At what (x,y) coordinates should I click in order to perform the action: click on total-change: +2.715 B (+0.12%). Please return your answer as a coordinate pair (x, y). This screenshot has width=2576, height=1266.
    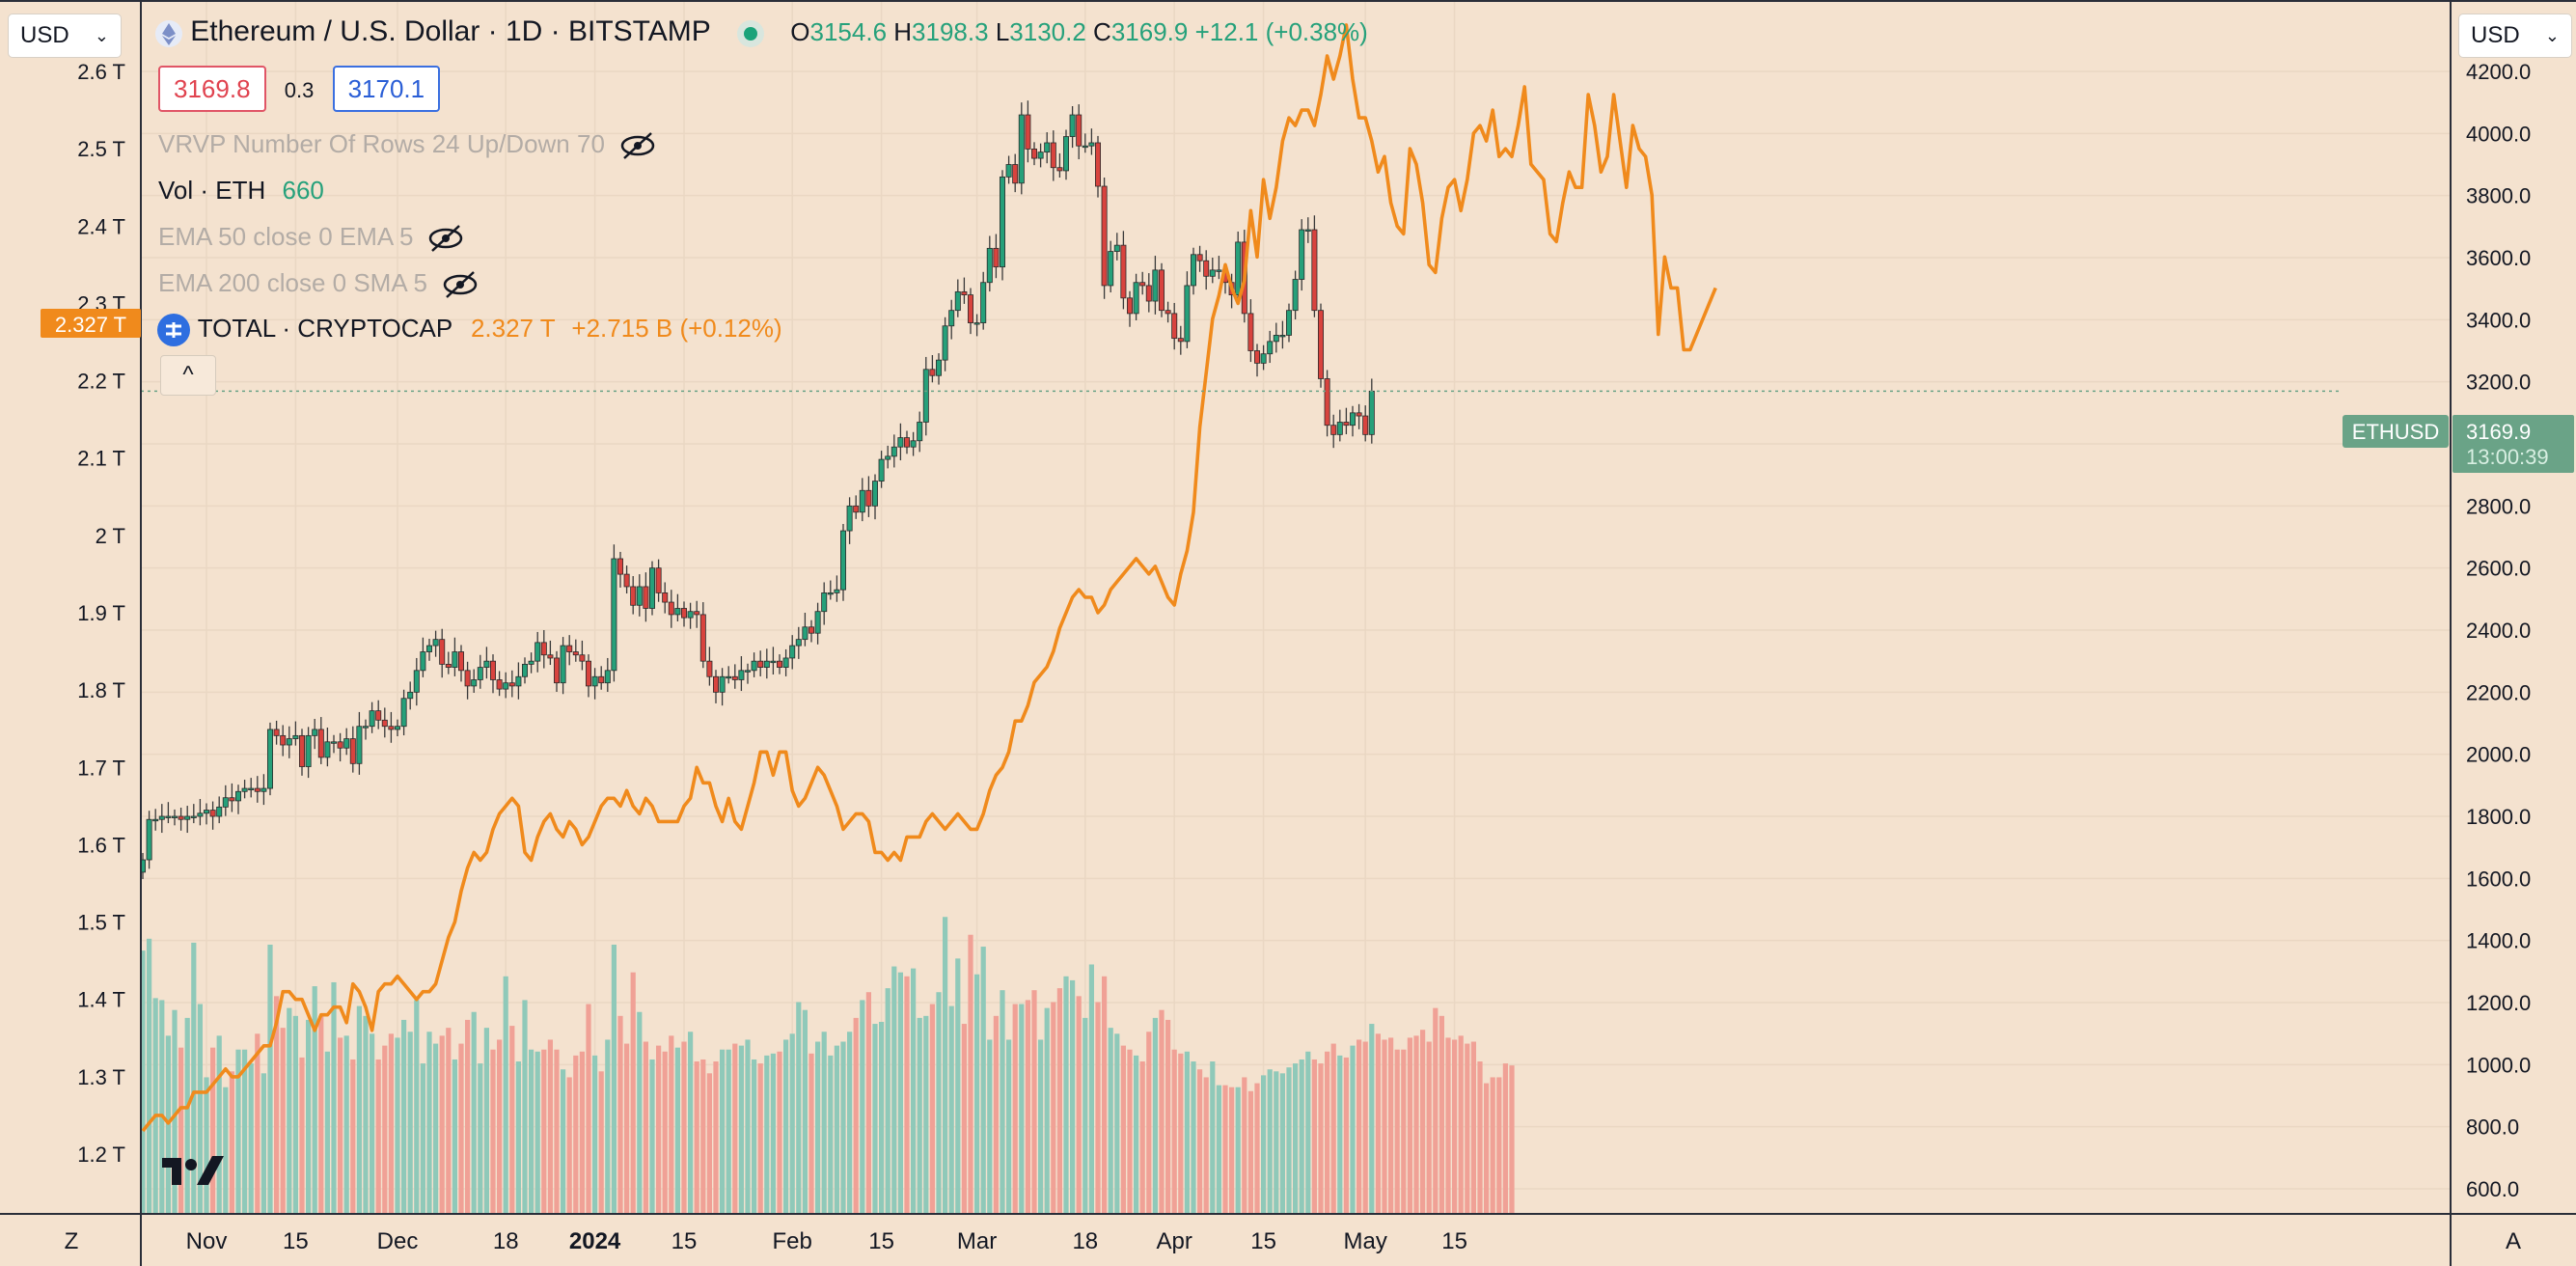
    Looking at the image, I should click on (677, 328).